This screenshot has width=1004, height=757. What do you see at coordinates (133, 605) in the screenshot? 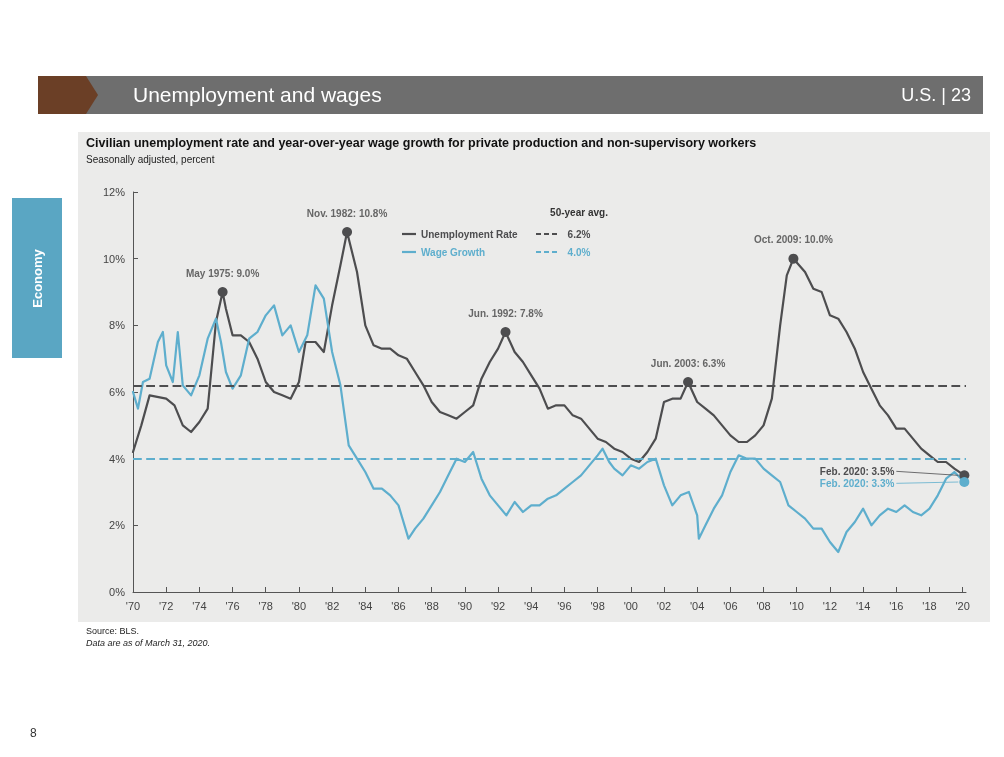
I see `x-tick-label: '70` at bounding box center [133, 605].